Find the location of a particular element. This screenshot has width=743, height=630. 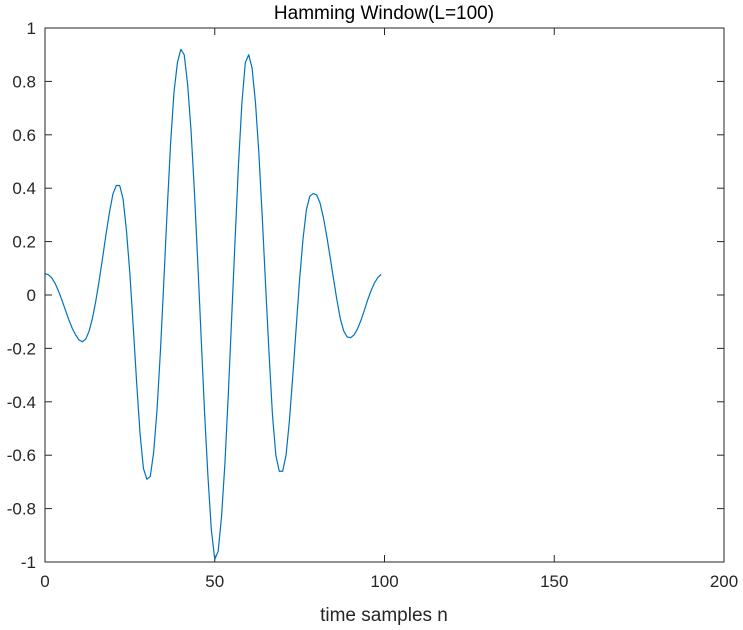

y-tick-label: -0.4 is located at coordinates (21, 402).